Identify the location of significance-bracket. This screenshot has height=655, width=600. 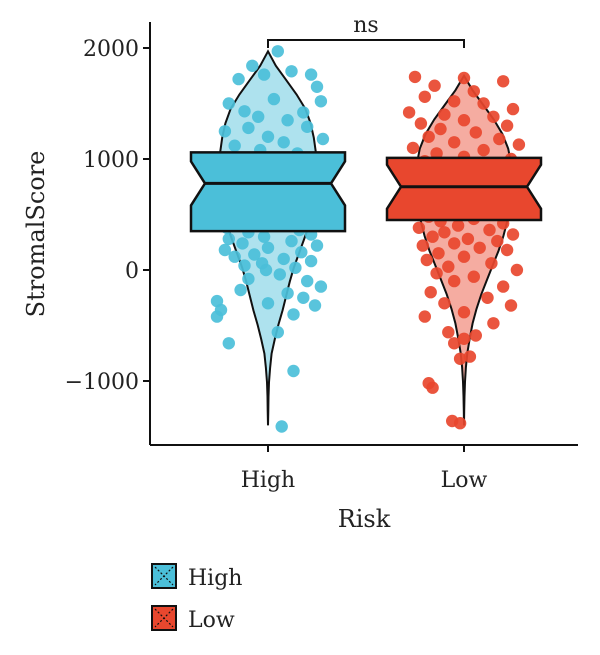
(366, 43).